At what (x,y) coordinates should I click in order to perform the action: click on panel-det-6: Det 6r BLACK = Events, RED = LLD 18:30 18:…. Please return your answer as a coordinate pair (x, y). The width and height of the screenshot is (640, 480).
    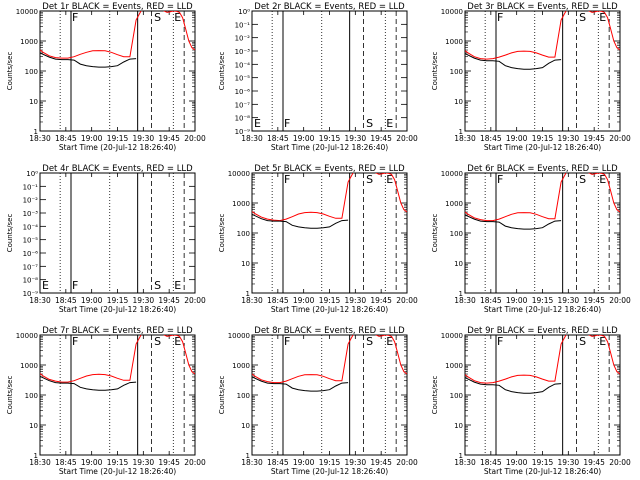
    Looking at the image, I should click on (531, 239).